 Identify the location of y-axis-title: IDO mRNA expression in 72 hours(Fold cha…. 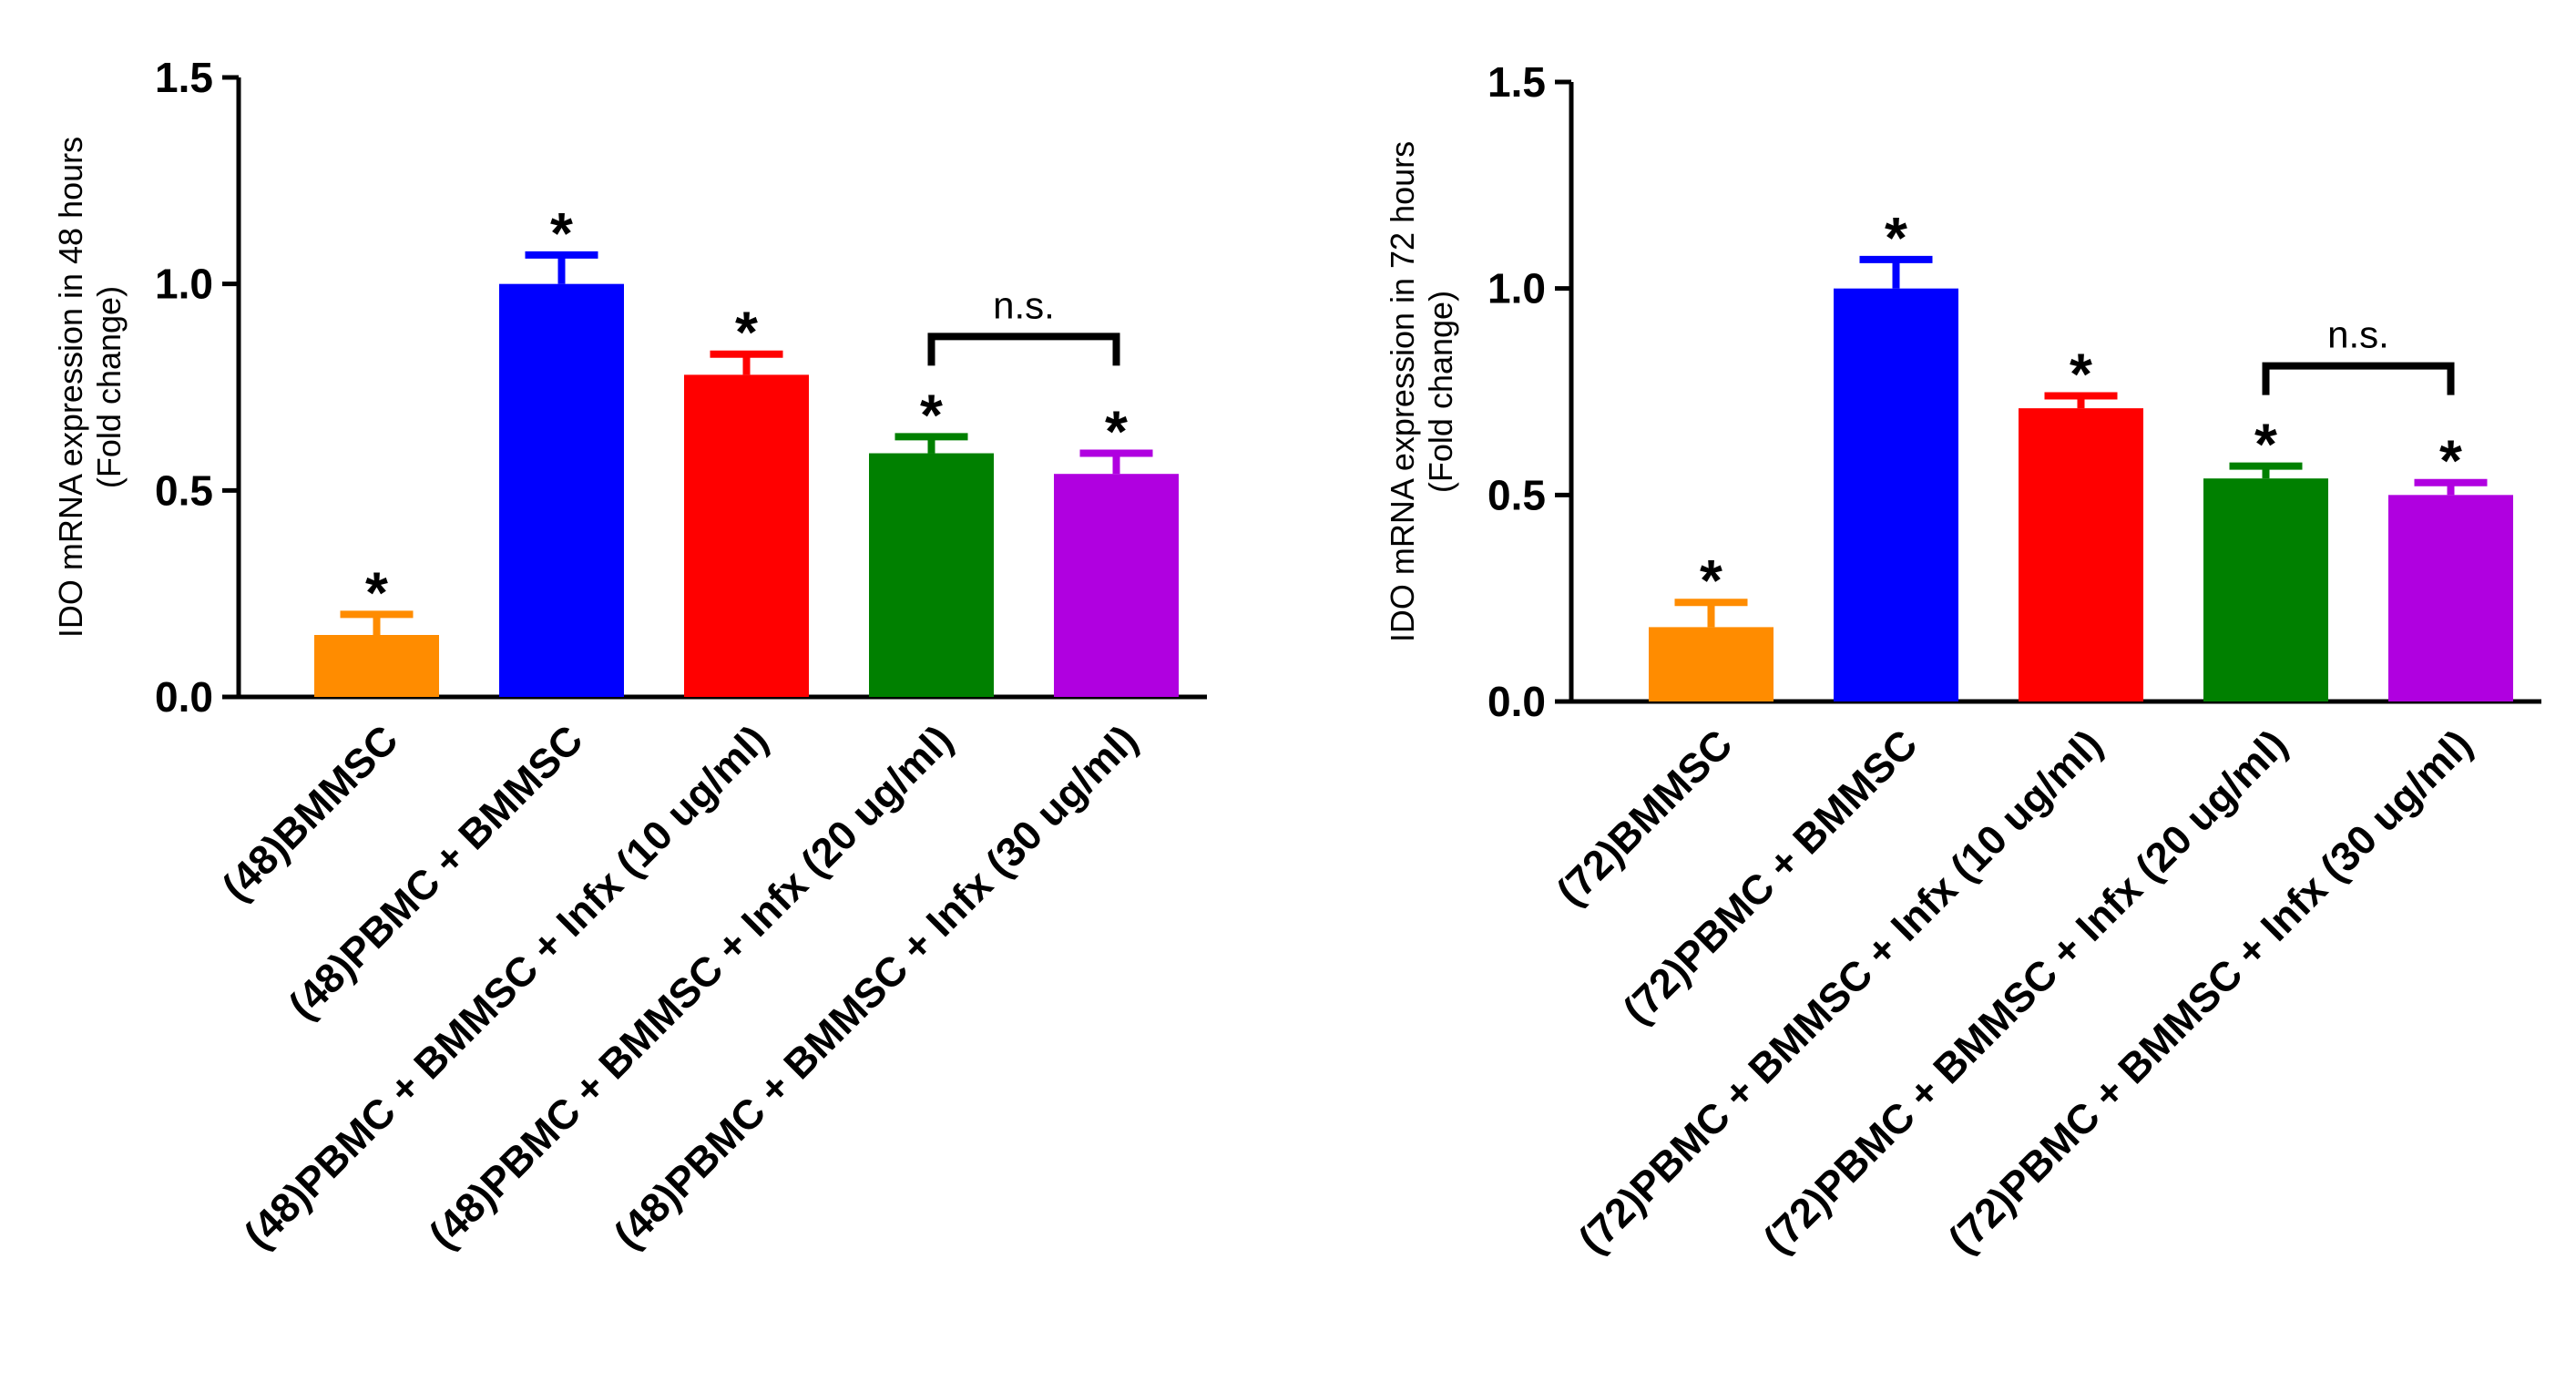
(1422, 391).